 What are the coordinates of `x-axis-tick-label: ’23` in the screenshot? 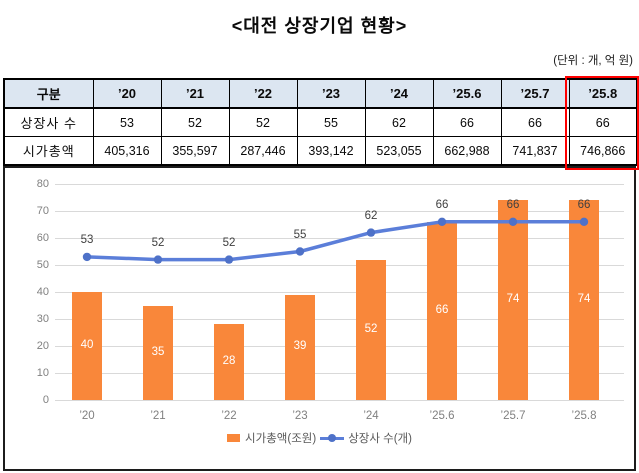 It's located at (300, 416).